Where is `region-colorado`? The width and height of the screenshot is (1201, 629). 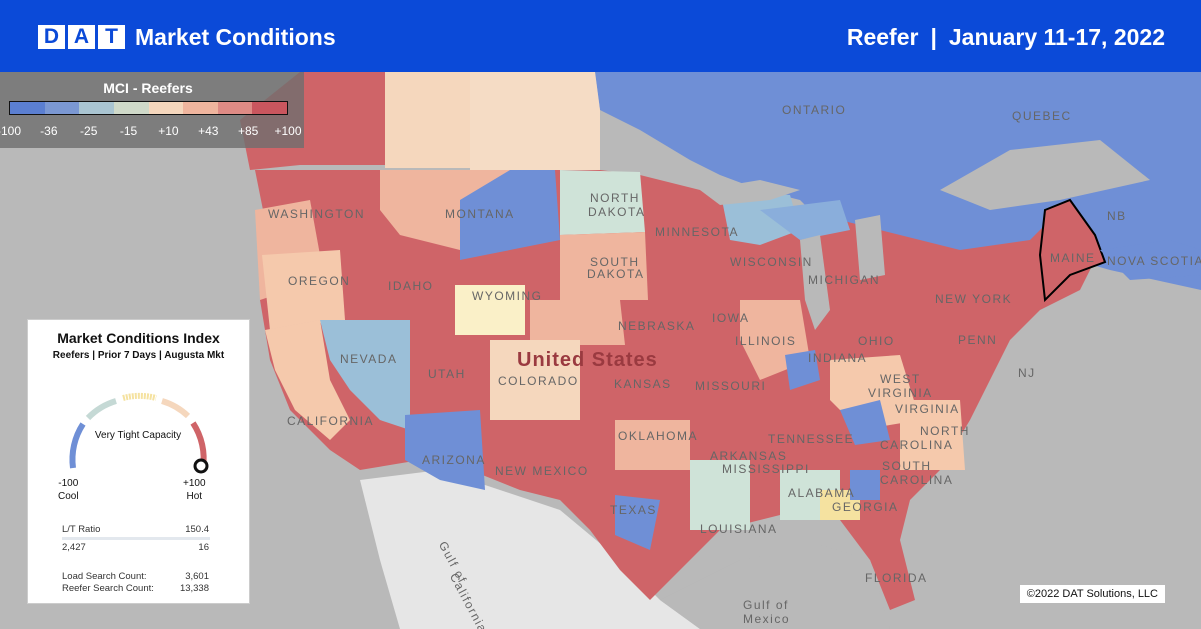
region-colorado is located at coordinates (535, 380).